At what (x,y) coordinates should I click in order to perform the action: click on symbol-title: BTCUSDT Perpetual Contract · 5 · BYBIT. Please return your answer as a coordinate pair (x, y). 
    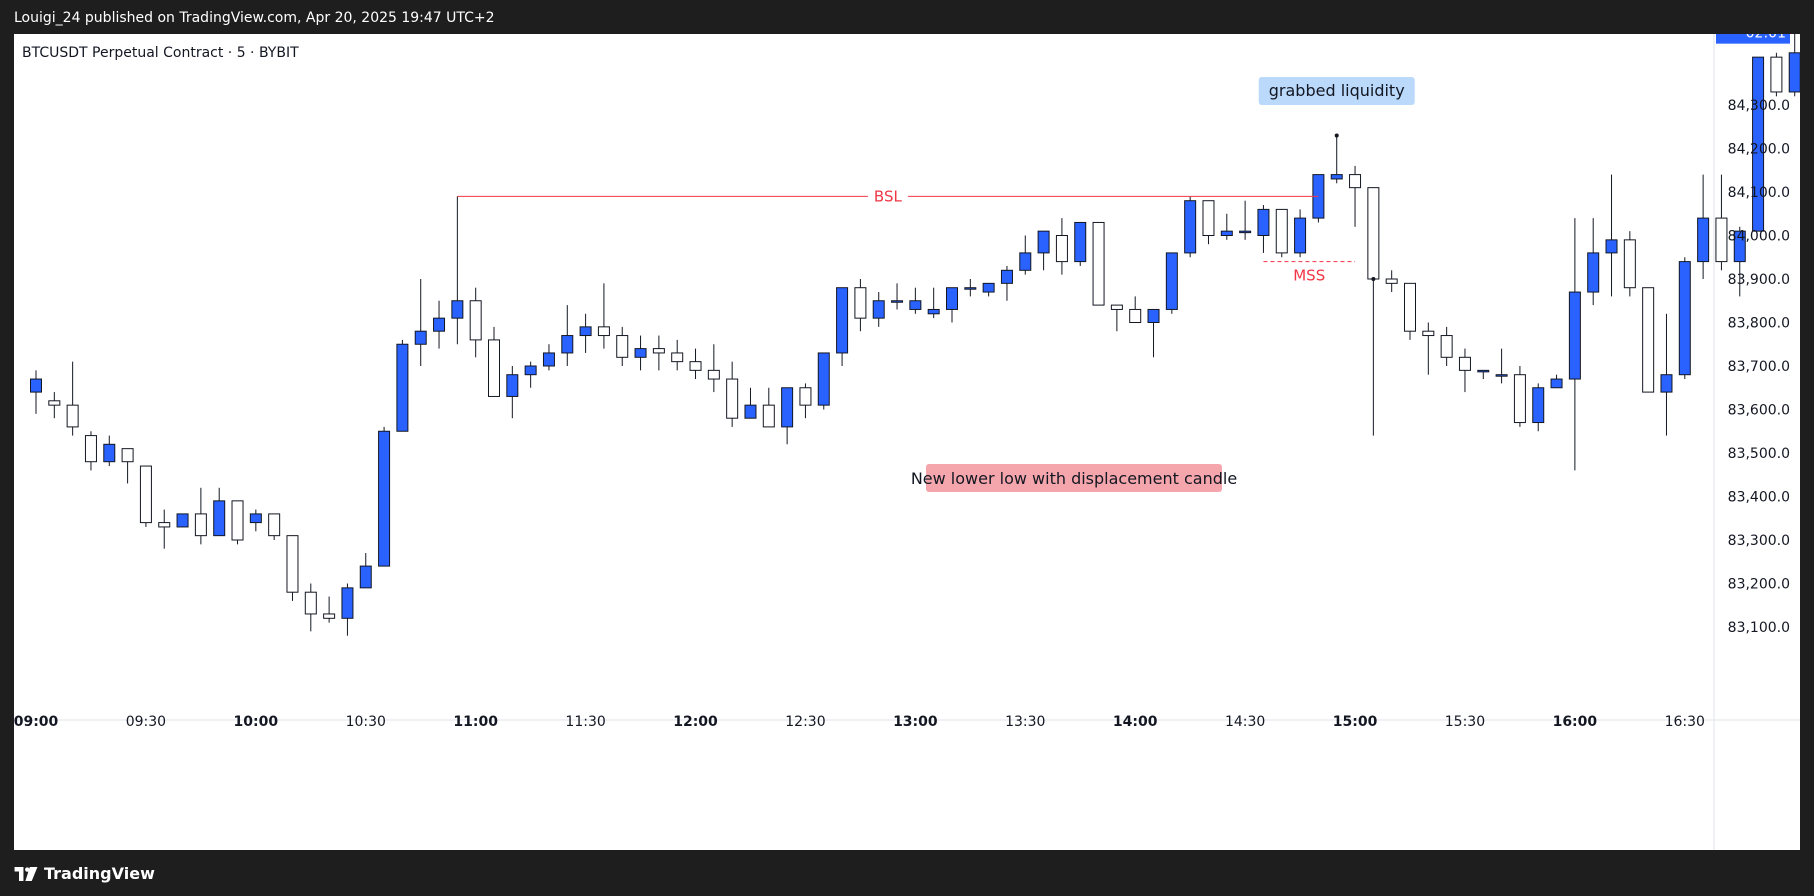
    Looking at the image, I should click on (160, 53).